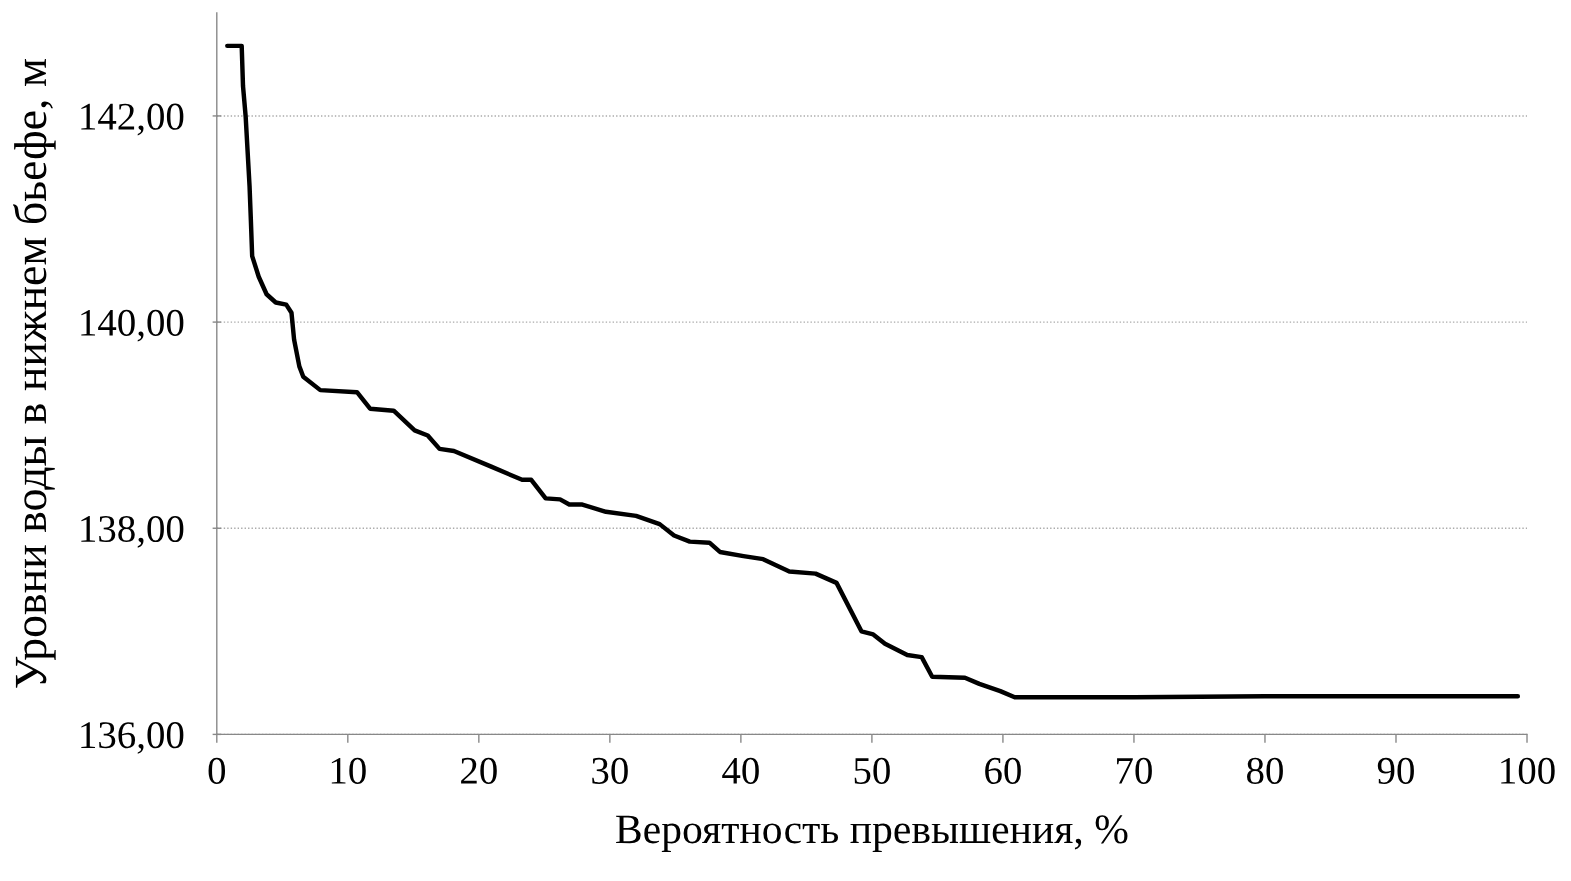  What do you see at coordinates (132, 738) in the screenshot?
I see `y-tick-label: 136,00` at bounding box center [132, 738].